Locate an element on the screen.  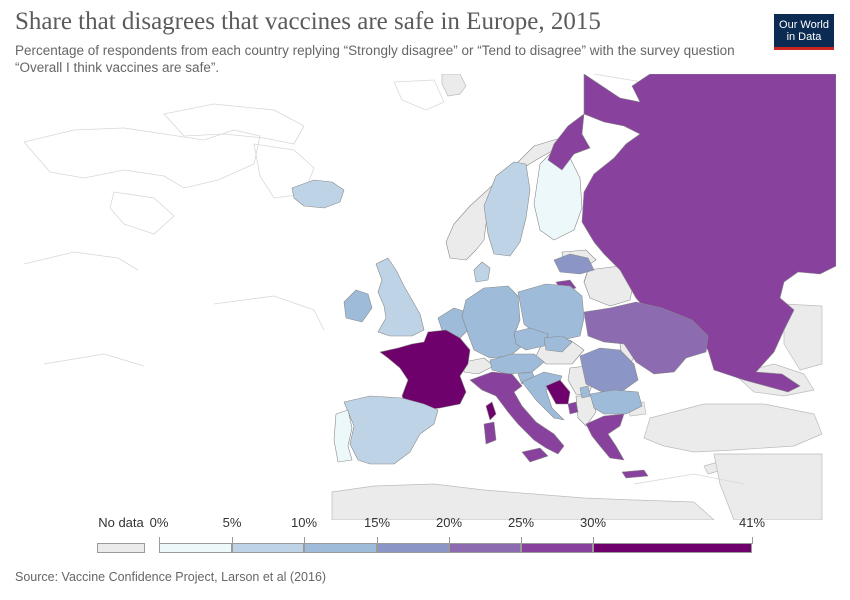
sardinia is located at coordinates (490, 433).